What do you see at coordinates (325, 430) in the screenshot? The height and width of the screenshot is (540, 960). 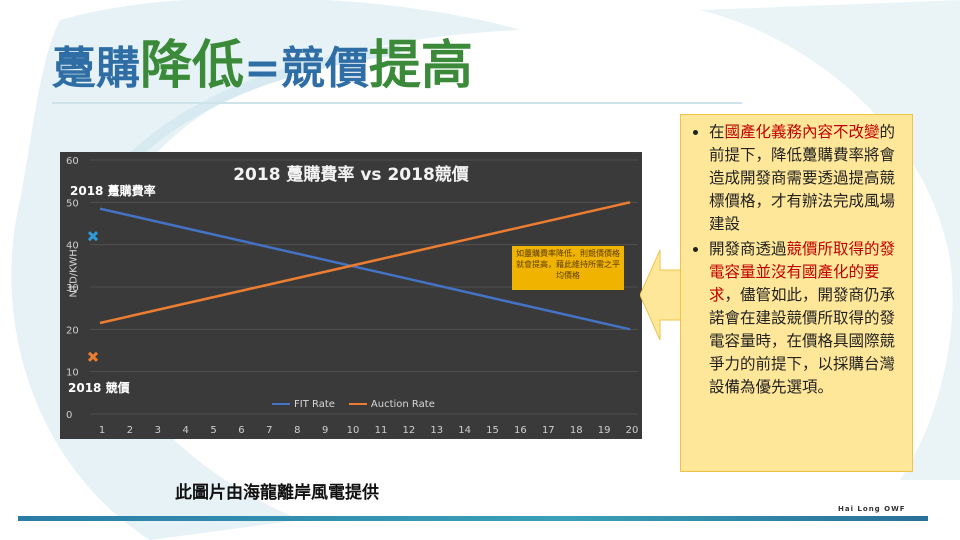 I see `x-tick-label: 9` at bounding box center [325, 430].